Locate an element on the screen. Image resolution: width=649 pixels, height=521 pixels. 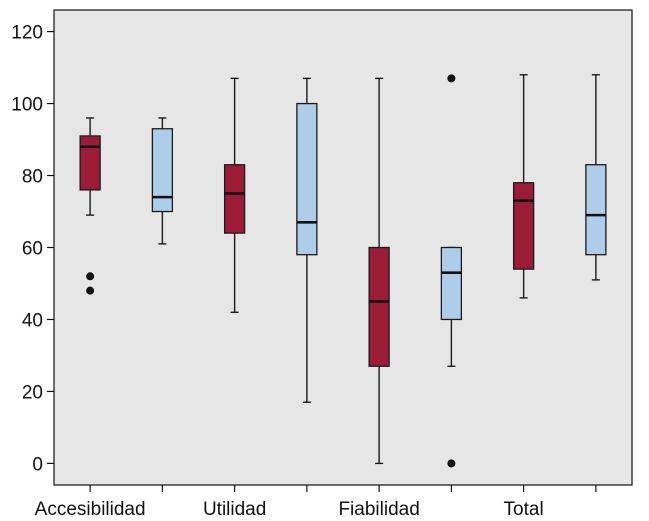
y-tick-label: 60 is located at coordinates (32, 249).